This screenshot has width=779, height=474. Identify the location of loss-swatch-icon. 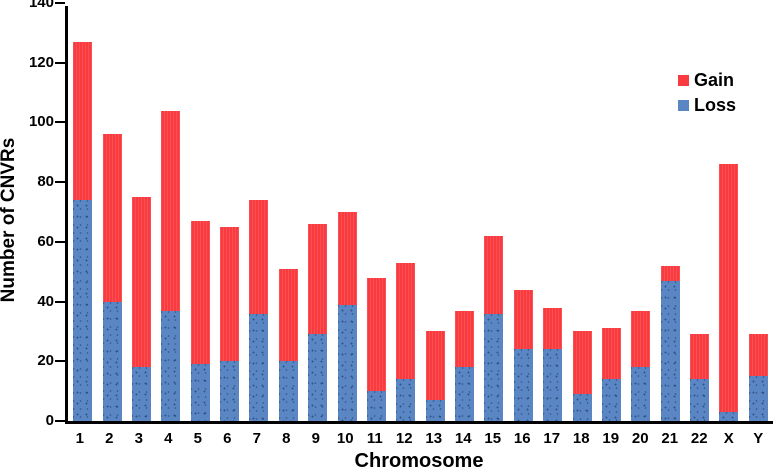
(683, 105).